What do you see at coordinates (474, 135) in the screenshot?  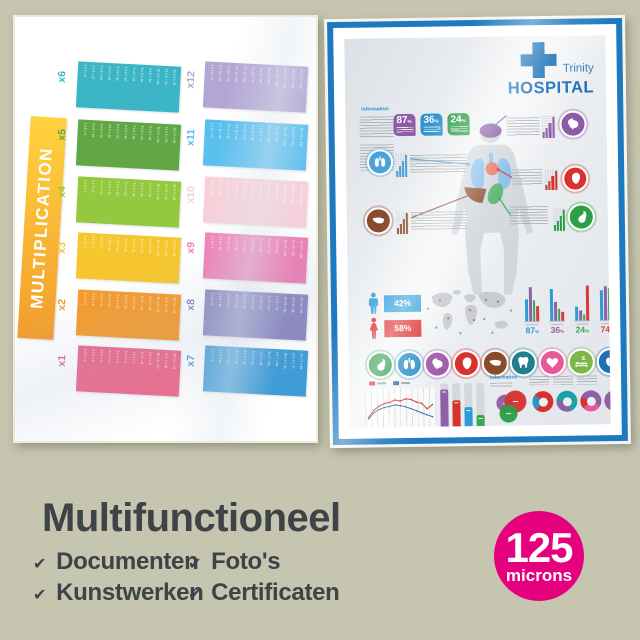 I see `organ-callouts` at bounding box center [474, 135].